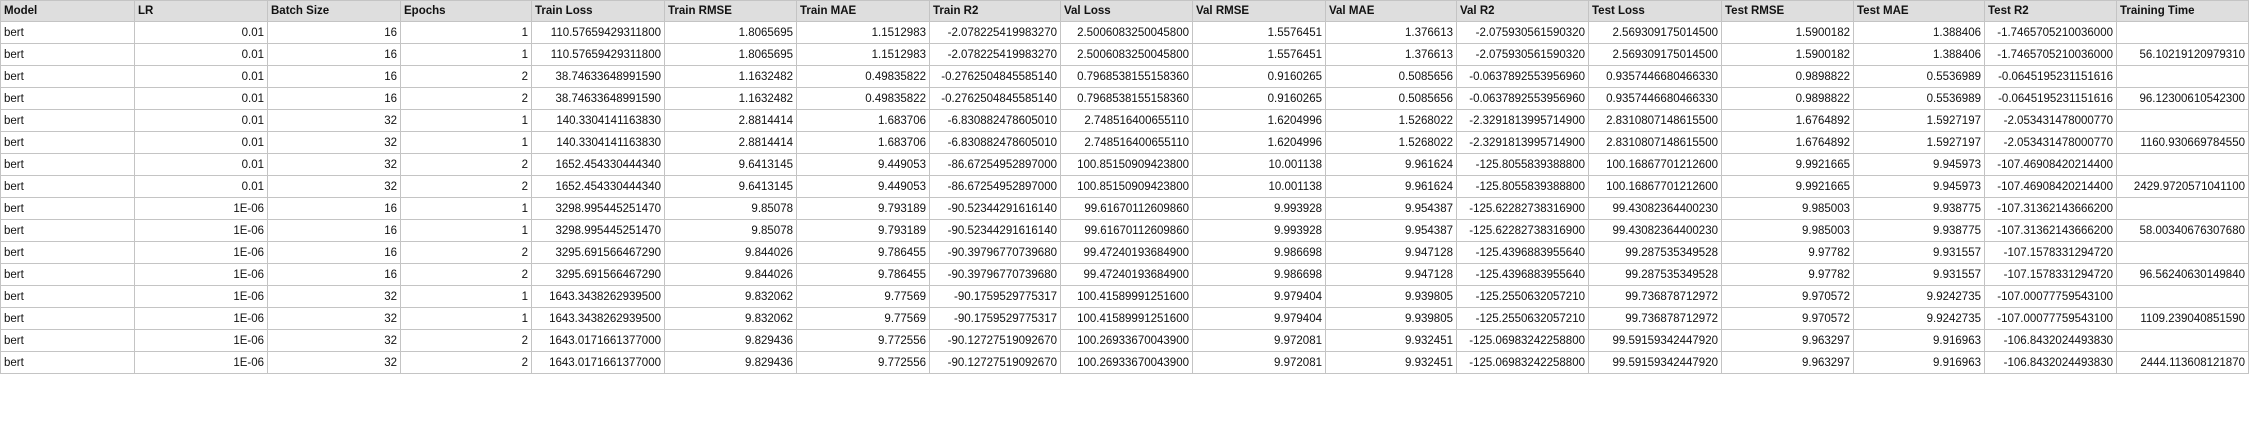  I want to click on table-cell: 1109.239040851590, so click(2182, 318).